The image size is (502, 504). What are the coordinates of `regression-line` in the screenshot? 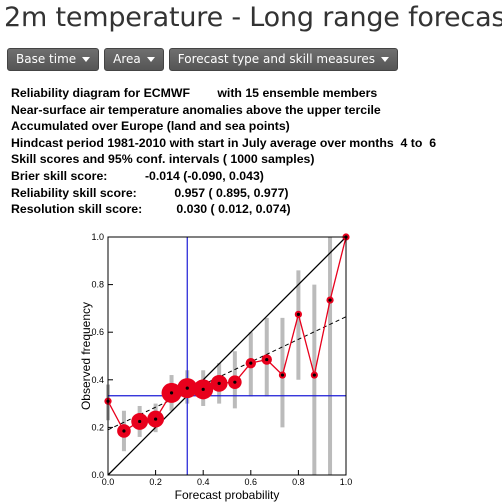 It's located at (227, 373).